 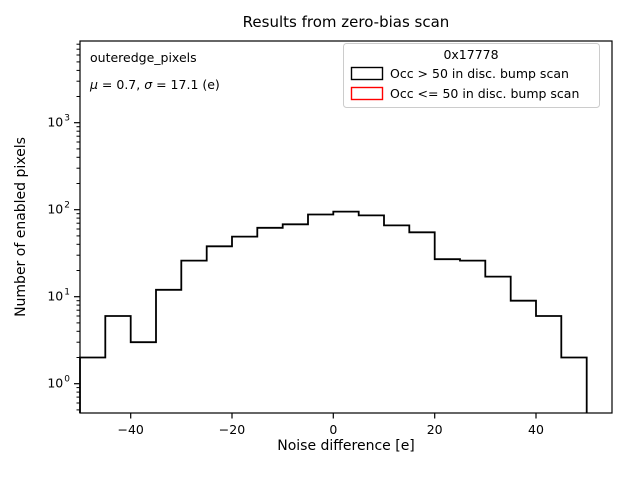 What do you see at coordinates (367, 73) in the screenshot?
I see `legend-swatch-black` at bounding box center [367, 73].